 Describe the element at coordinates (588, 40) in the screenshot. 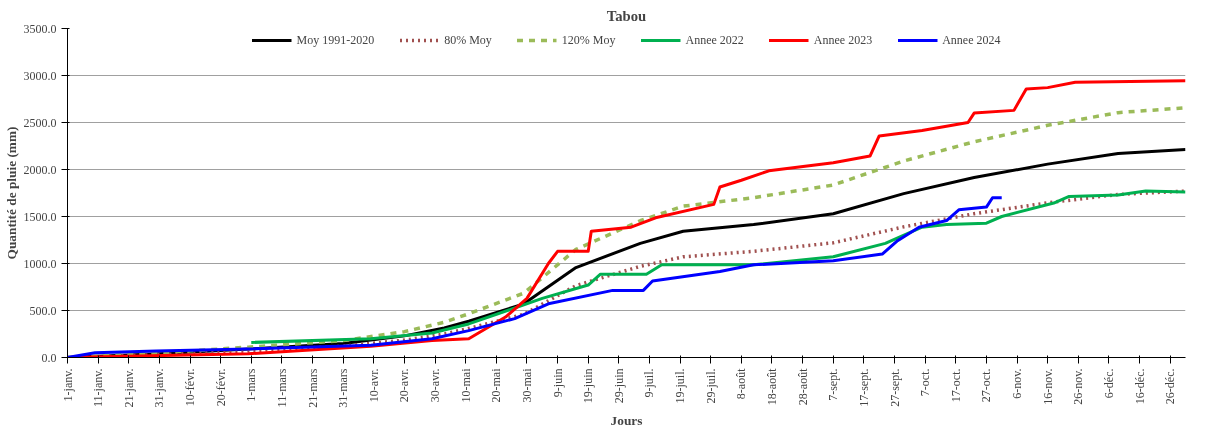

I see `legend-label: 120% Moy` at that location.